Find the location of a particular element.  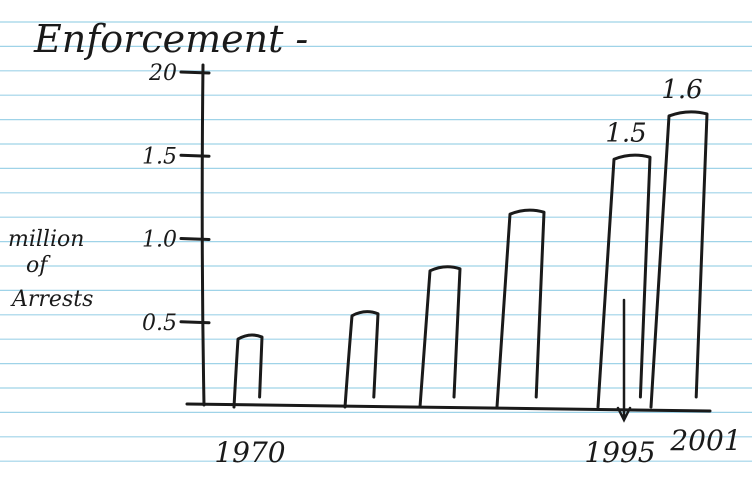

y-axis-label-line-2: of is located at coordinates (38, 265).